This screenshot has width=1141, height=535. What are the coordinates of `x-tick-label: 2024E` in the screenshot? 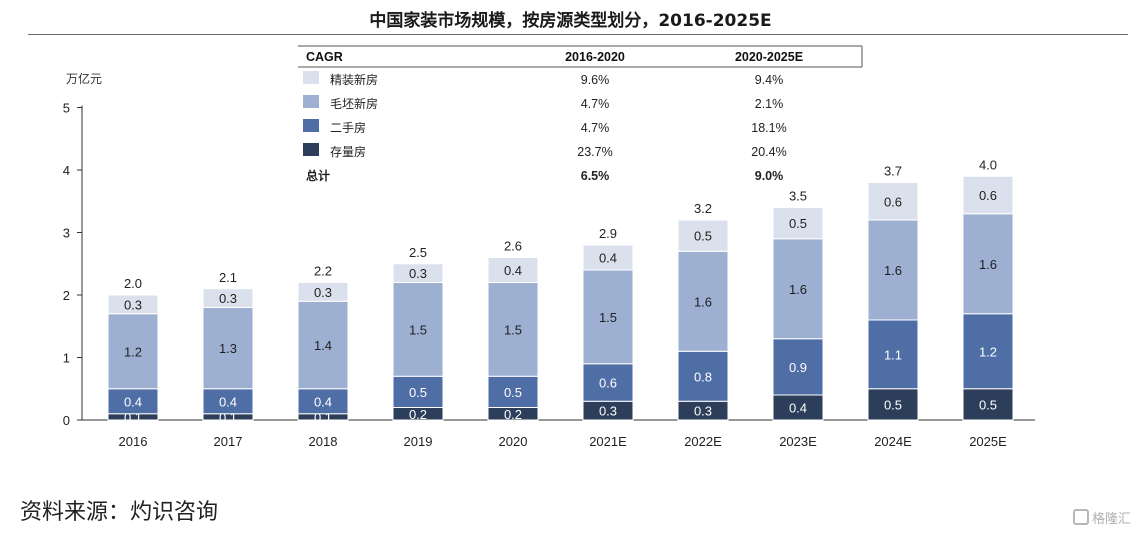 It's located at (893, 441).